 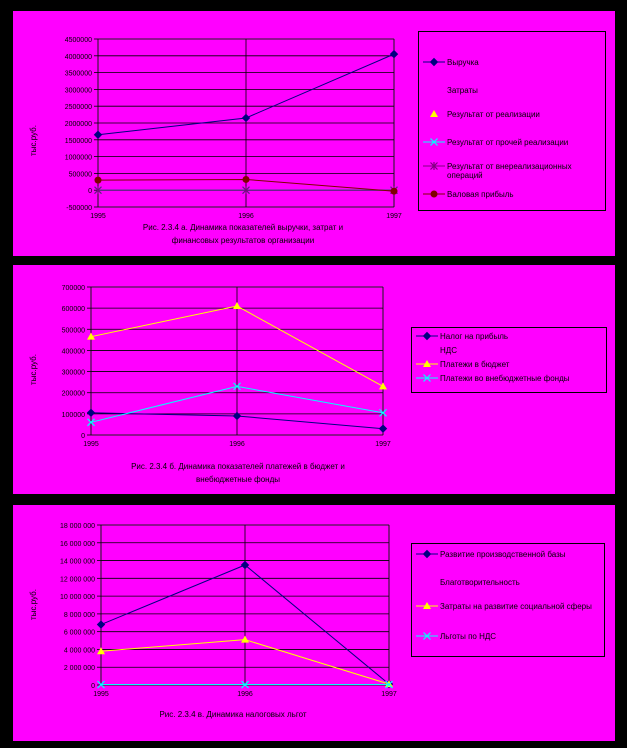 What do you see at coordinates (237, 444) in the screenshot?
I see `chart-2-xtick-label: 1996` at bounding box center [237, 444].